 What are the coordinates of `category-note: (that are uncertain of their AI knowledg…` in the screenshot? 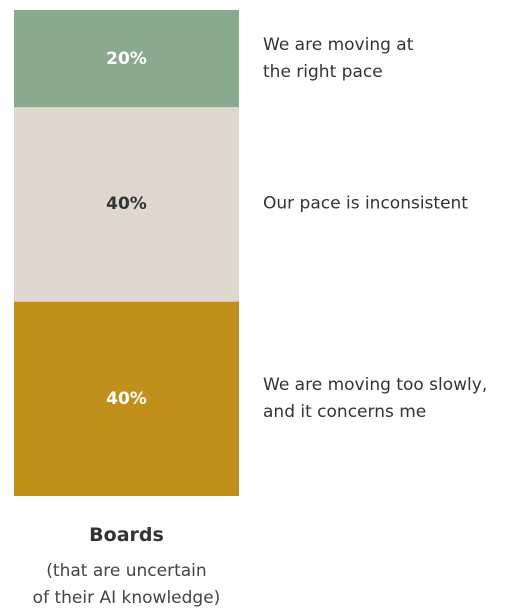 It's located at (126, 584).